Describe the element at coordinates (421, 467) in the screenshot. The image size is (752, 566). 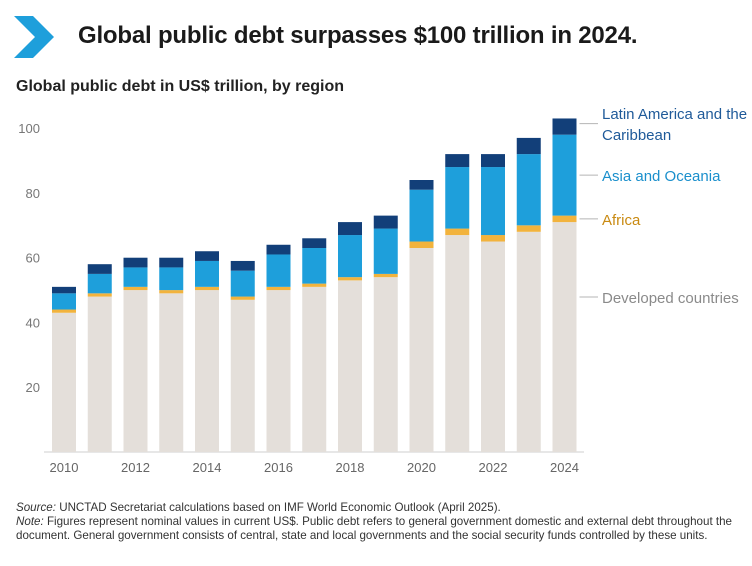
I see `x-tick-label: 2020` at that location.